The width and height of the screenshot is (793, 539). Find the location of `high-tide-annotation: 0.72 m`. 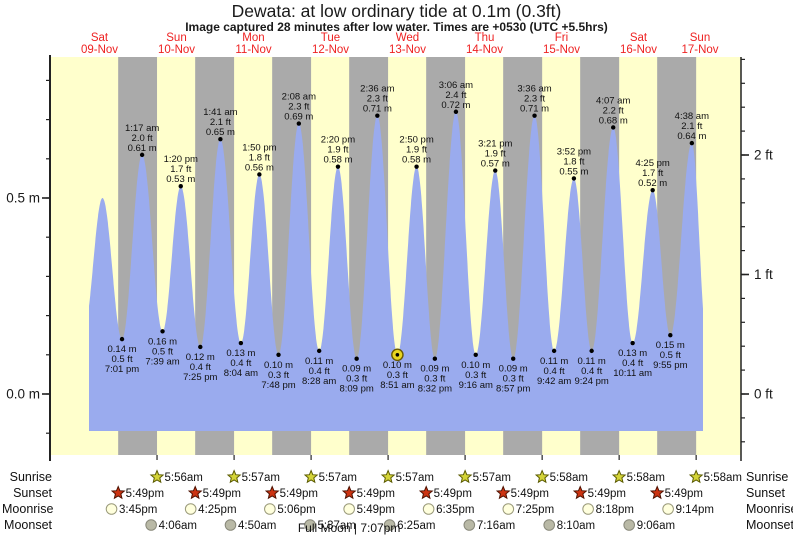

high-tide-annotation: 0.72 m is located at coordinates (455, 105).